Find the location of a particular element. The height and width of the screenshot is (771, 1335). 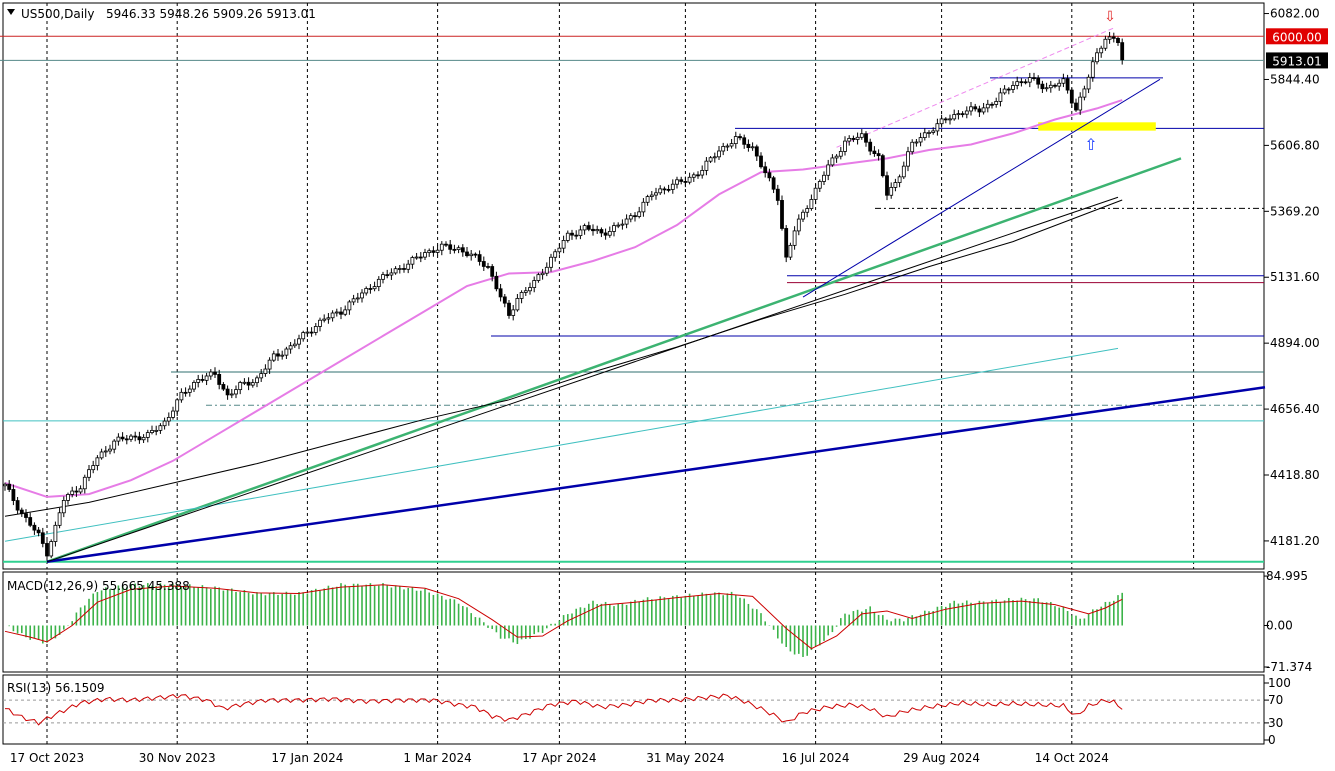

x-tick-label: 30 Nov 2023 is located at coordinates (177, 758).